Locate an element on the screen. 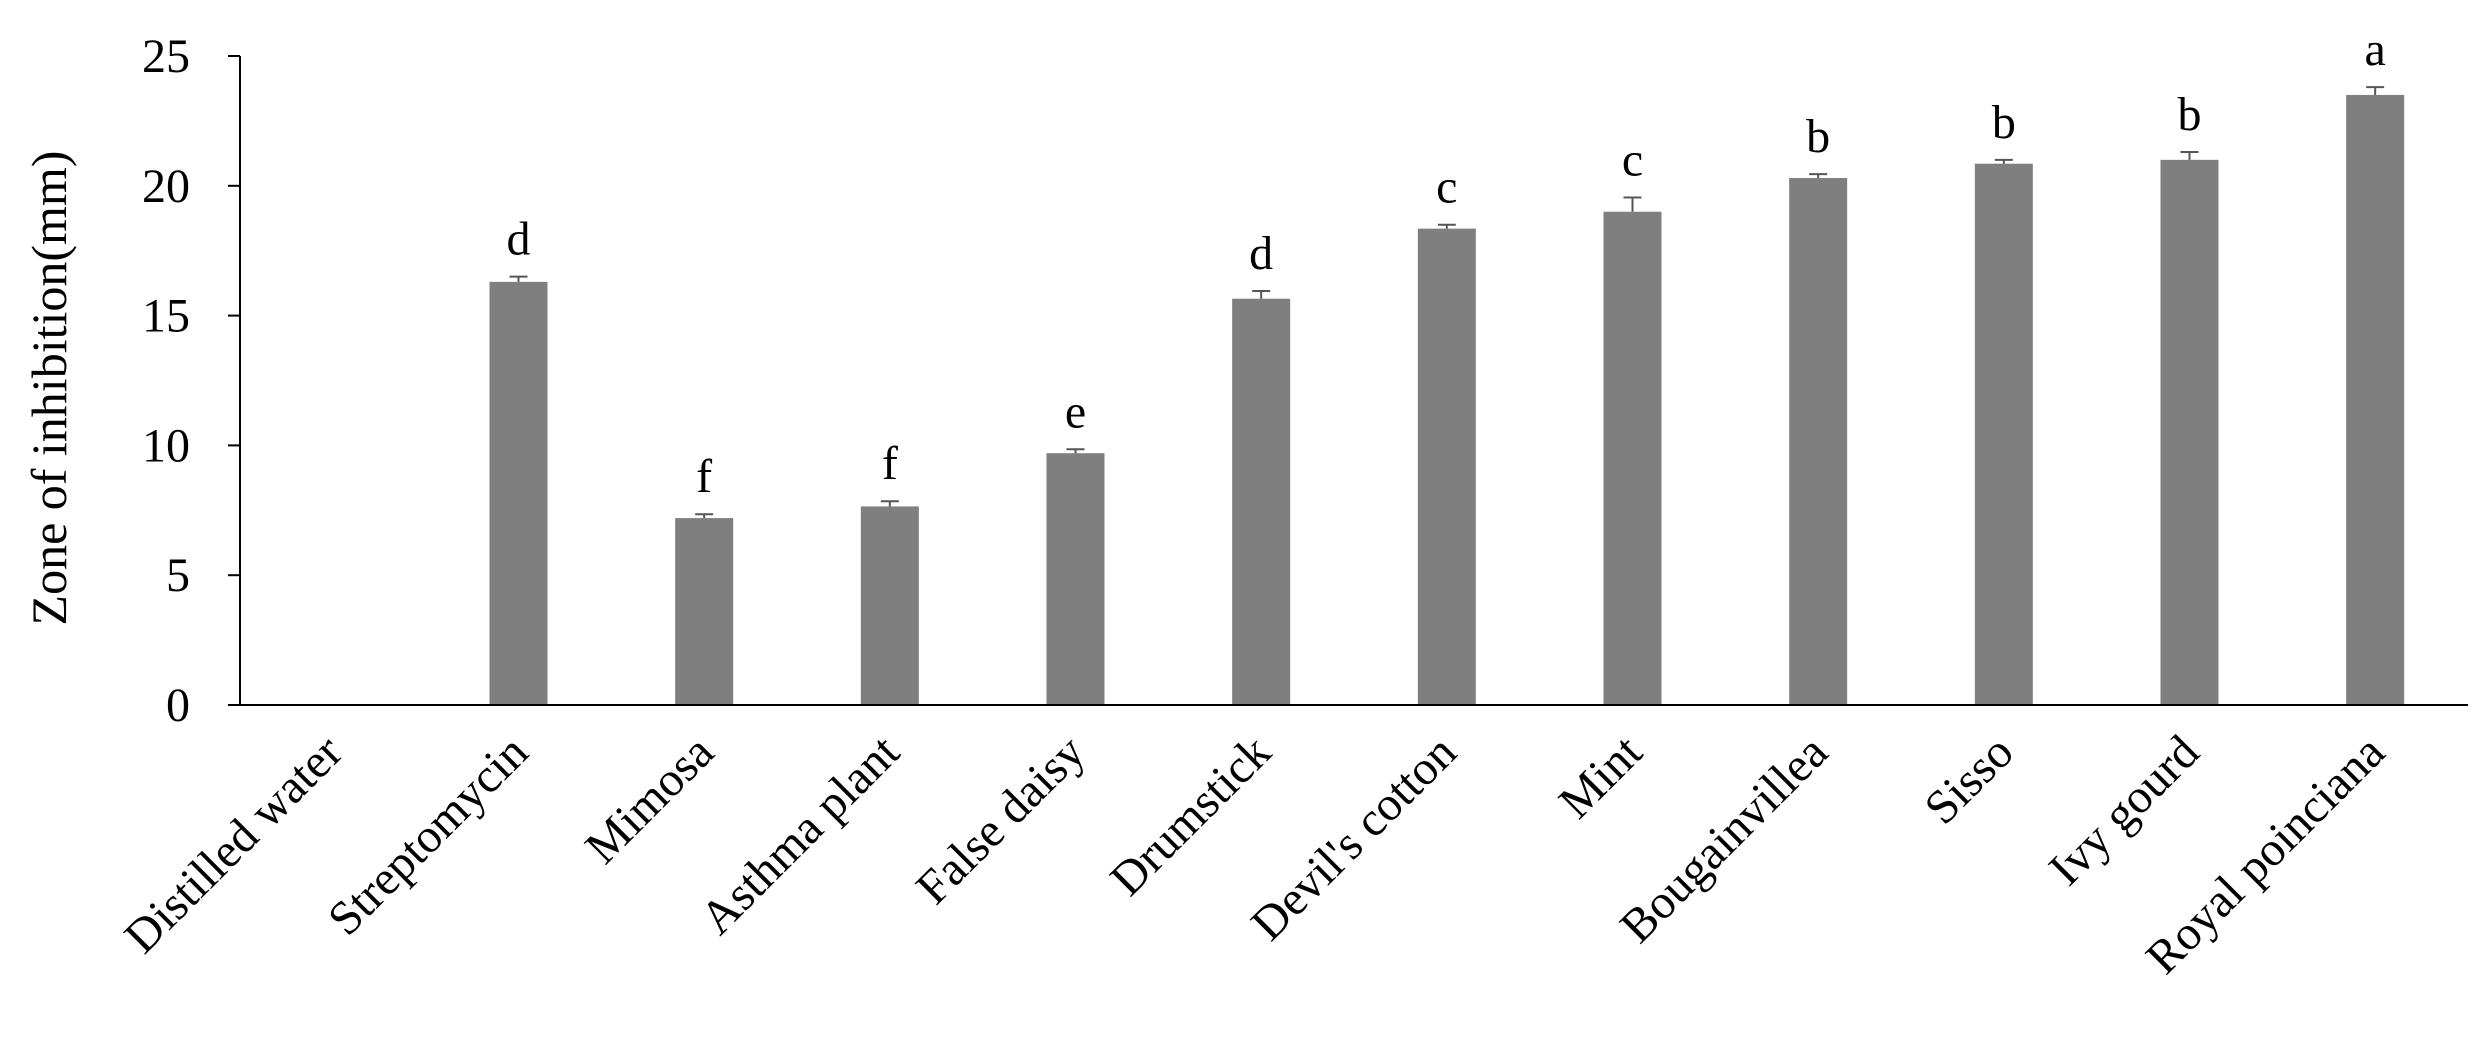  category-label: Drumstick is located at coordinates (1190, 815).